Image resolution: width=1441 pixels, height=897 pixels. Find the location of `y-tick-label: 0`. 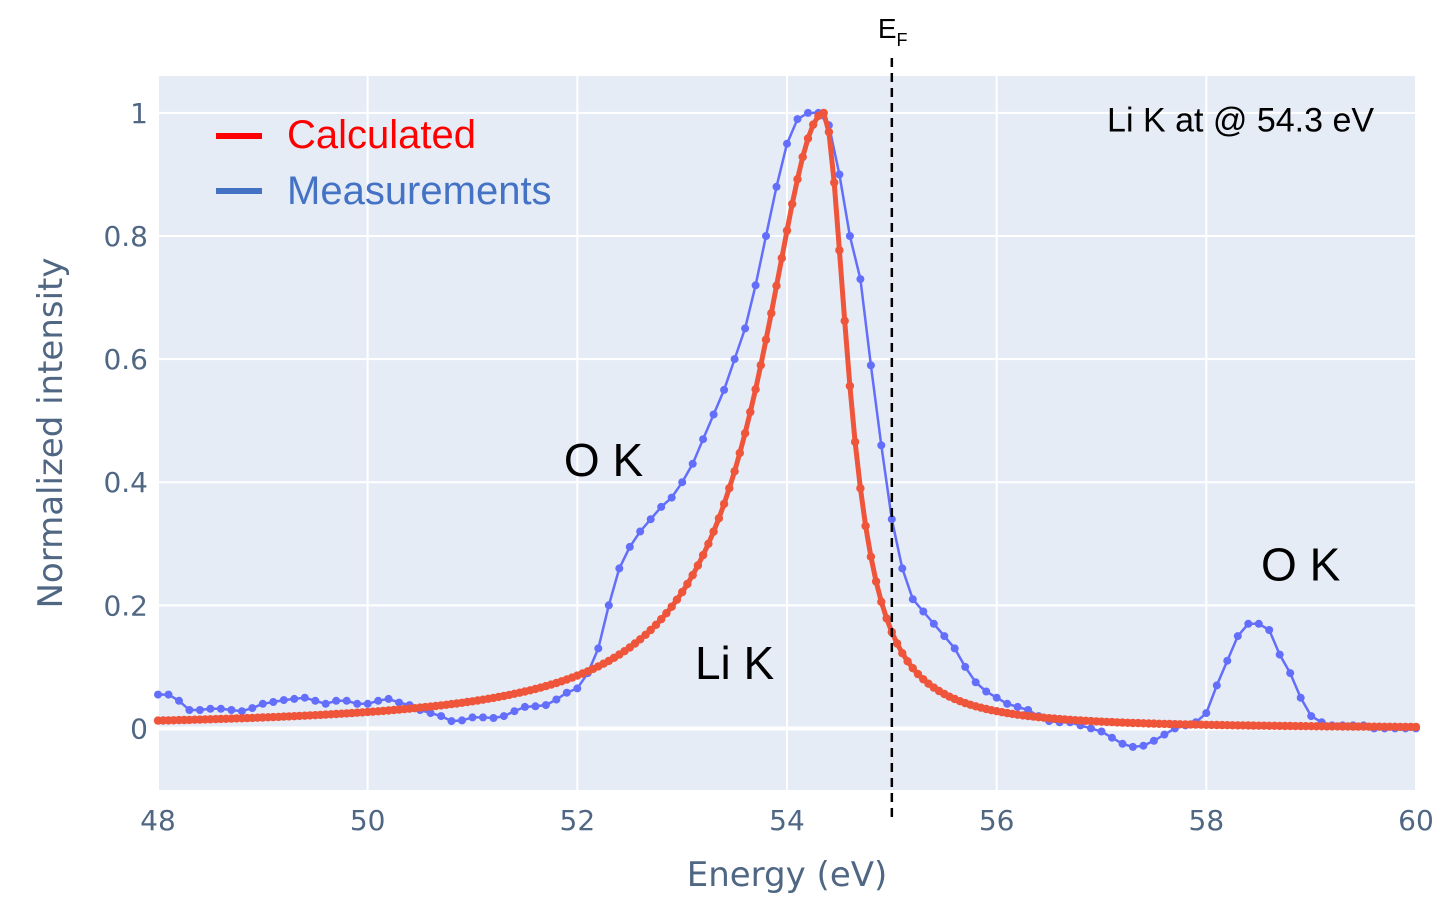

y-tick-label: 0 is located at coordinates (139, 728).